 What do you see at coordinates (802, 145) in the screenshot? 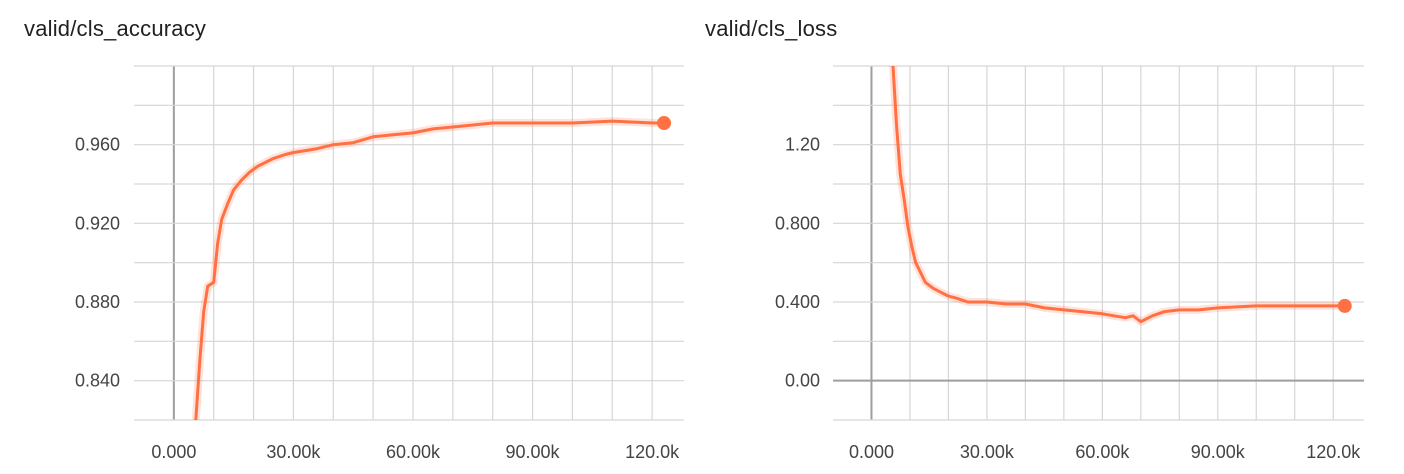
I see `y-tick-label: 1.20` at bounding box center [802, 145].